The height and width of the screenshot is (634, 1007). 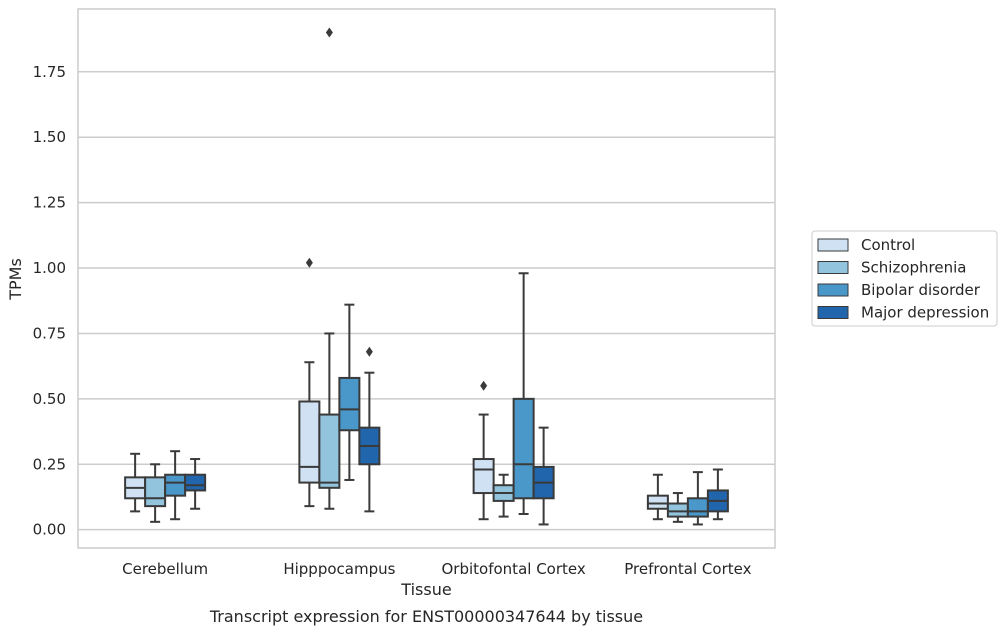 I want to click on x-tick-label: Cerebellum, so click(x=165, y=569).